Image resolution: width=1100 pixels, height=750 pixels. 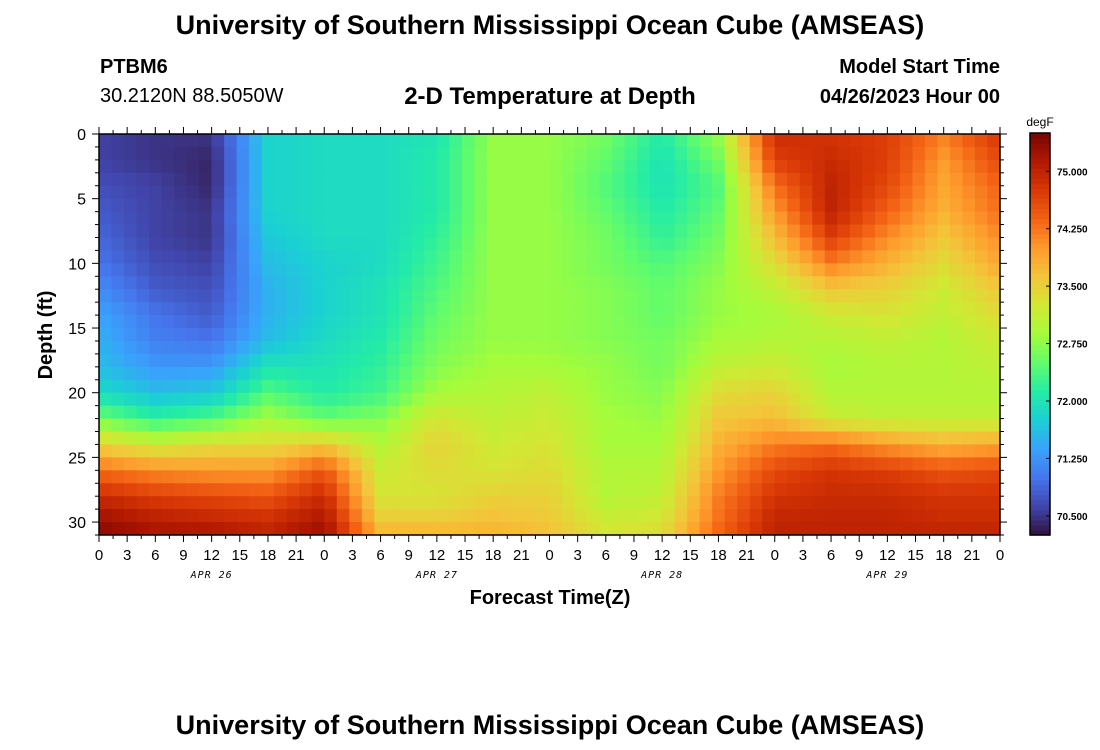 What do you see at coordinates (1072, 459) in the screenshot?
I see `colorbar-tick-label: 71.250` at bounding box center [1072, 459].